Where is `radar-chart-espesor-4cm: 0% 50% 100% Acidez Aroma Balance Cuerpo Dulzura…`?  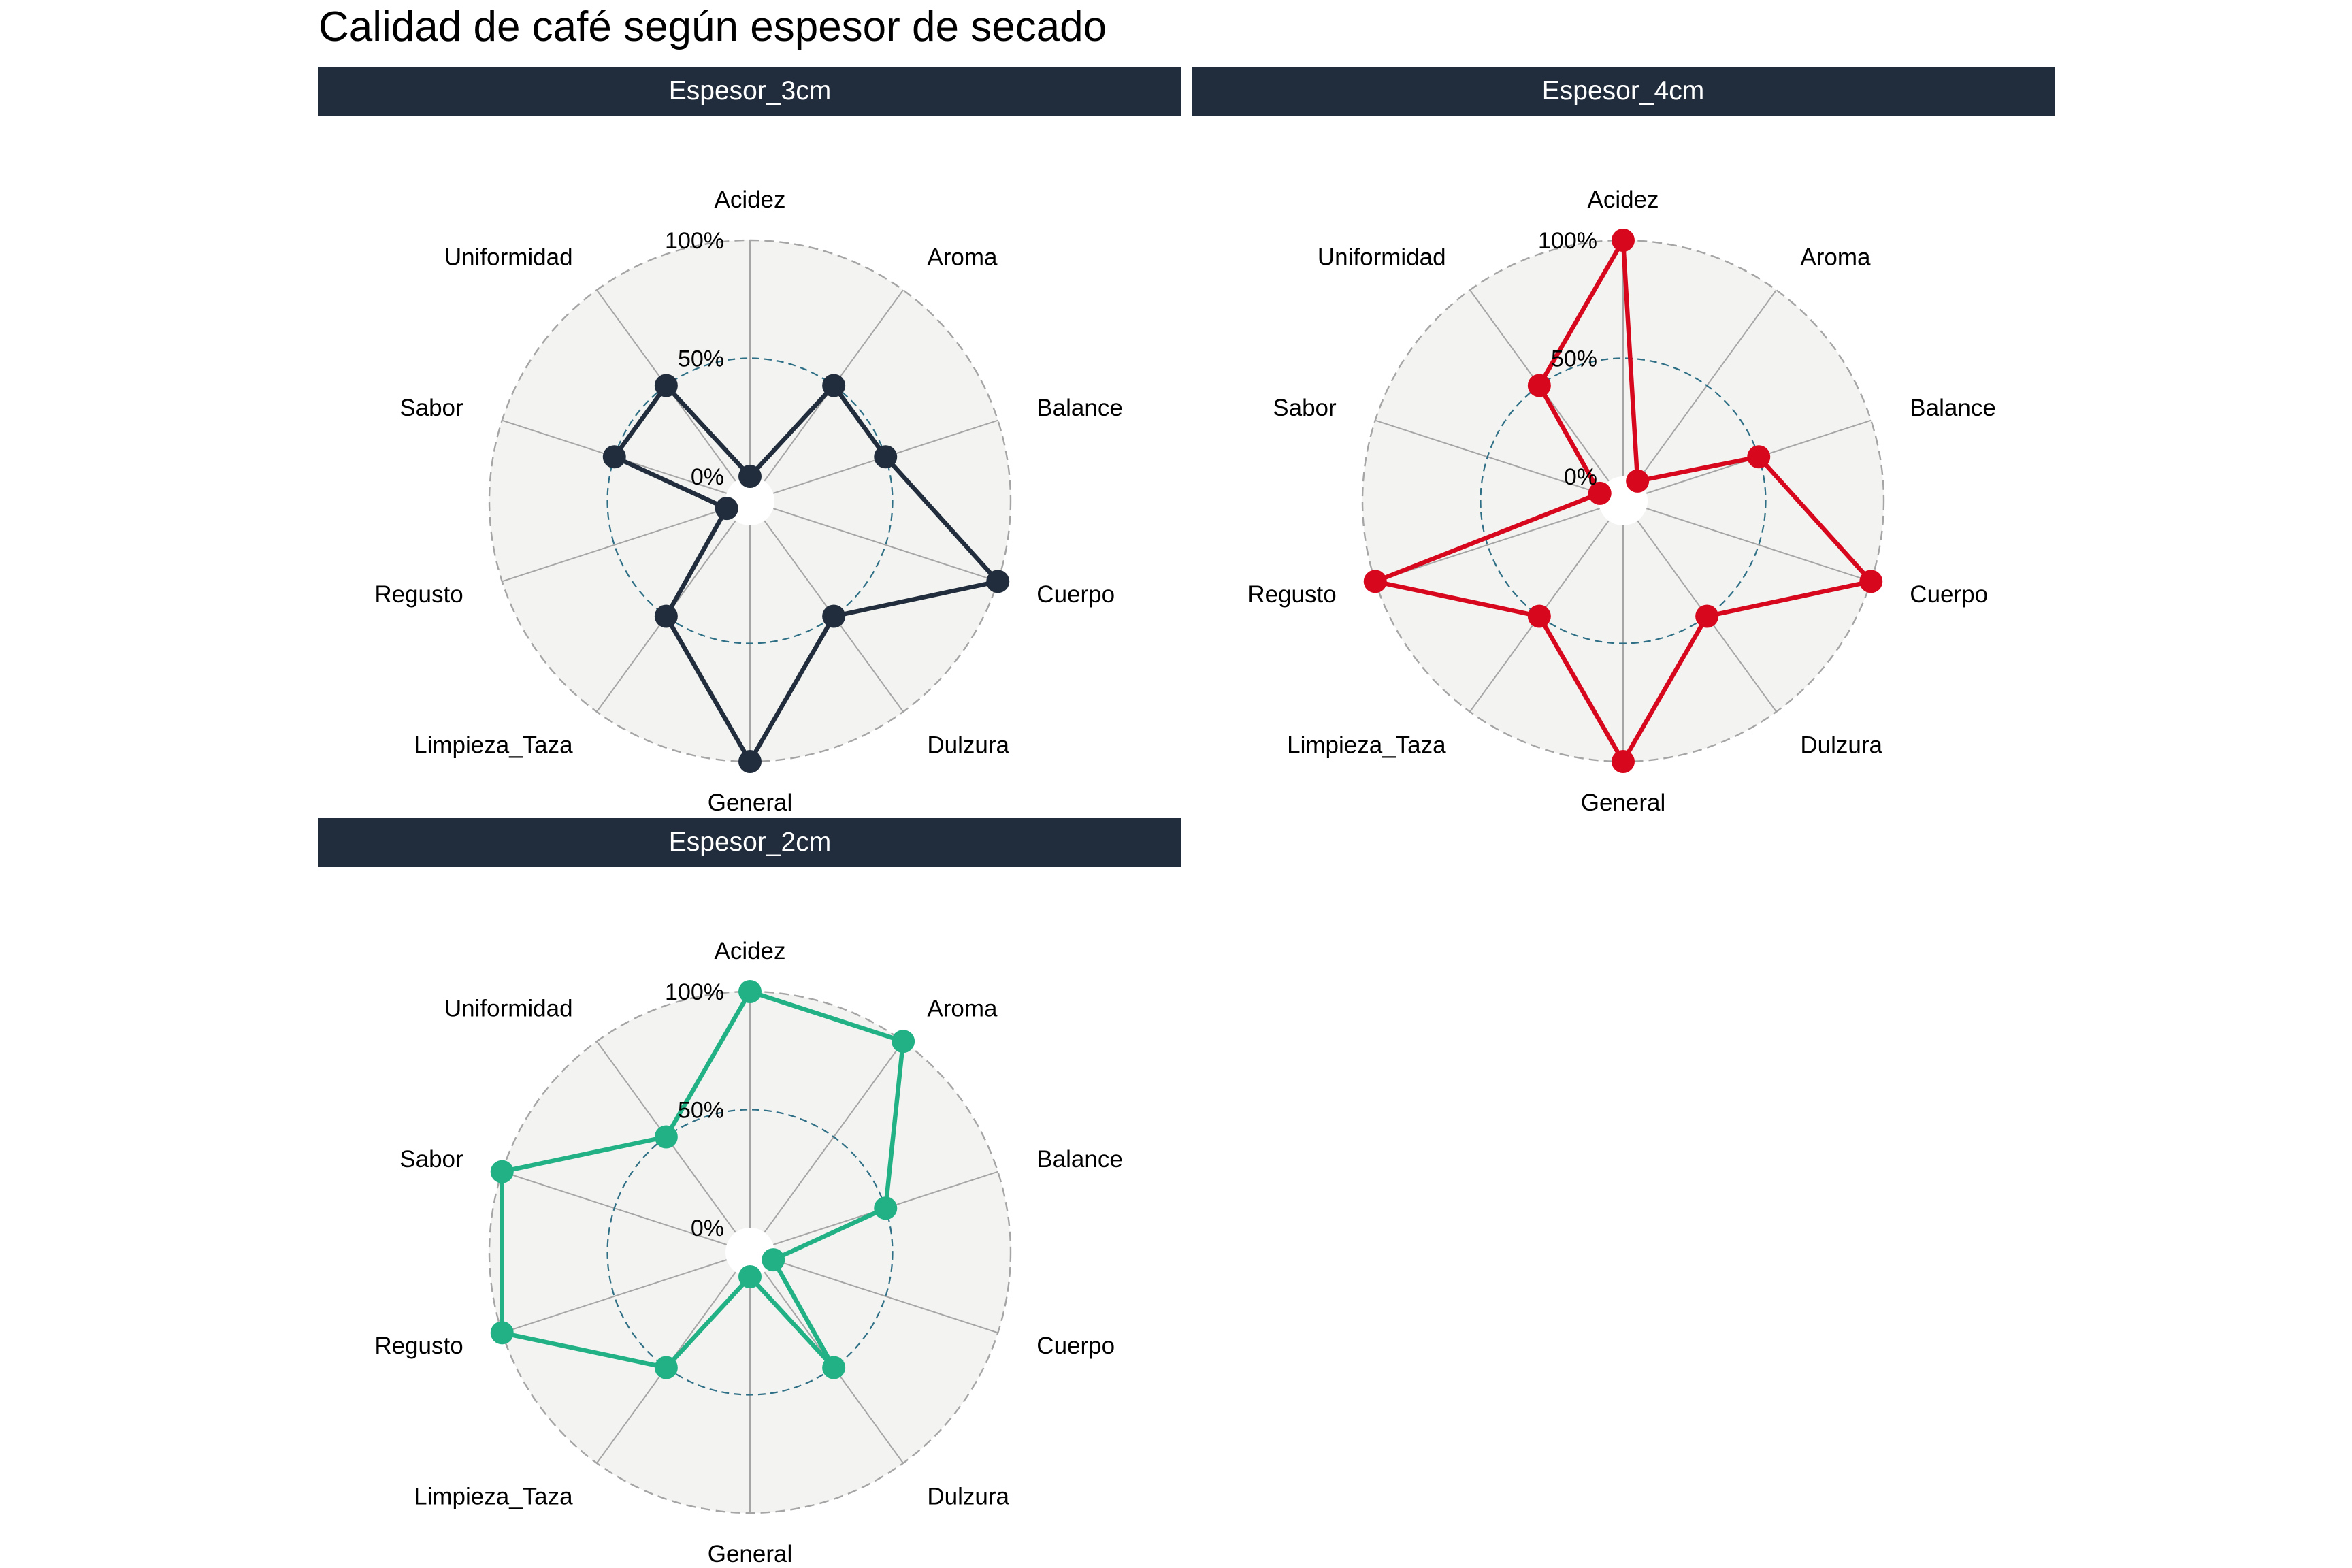
radar-chart-espesor-4cm: 0% 50% 100% Acidez Aroma Balance Cuerpo Dulzura… is located at coordinates (1621, 501).